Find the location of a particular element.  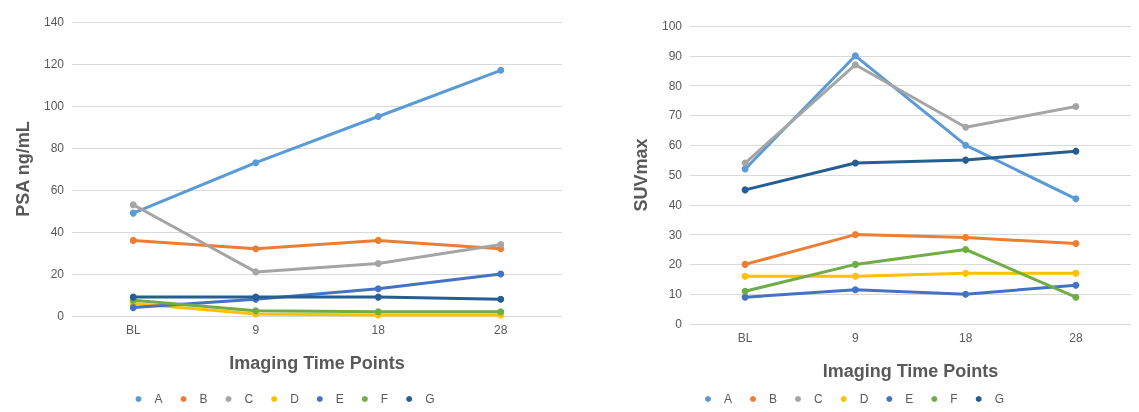

y-tick-label: 50 is located at coordinates (675, 175).